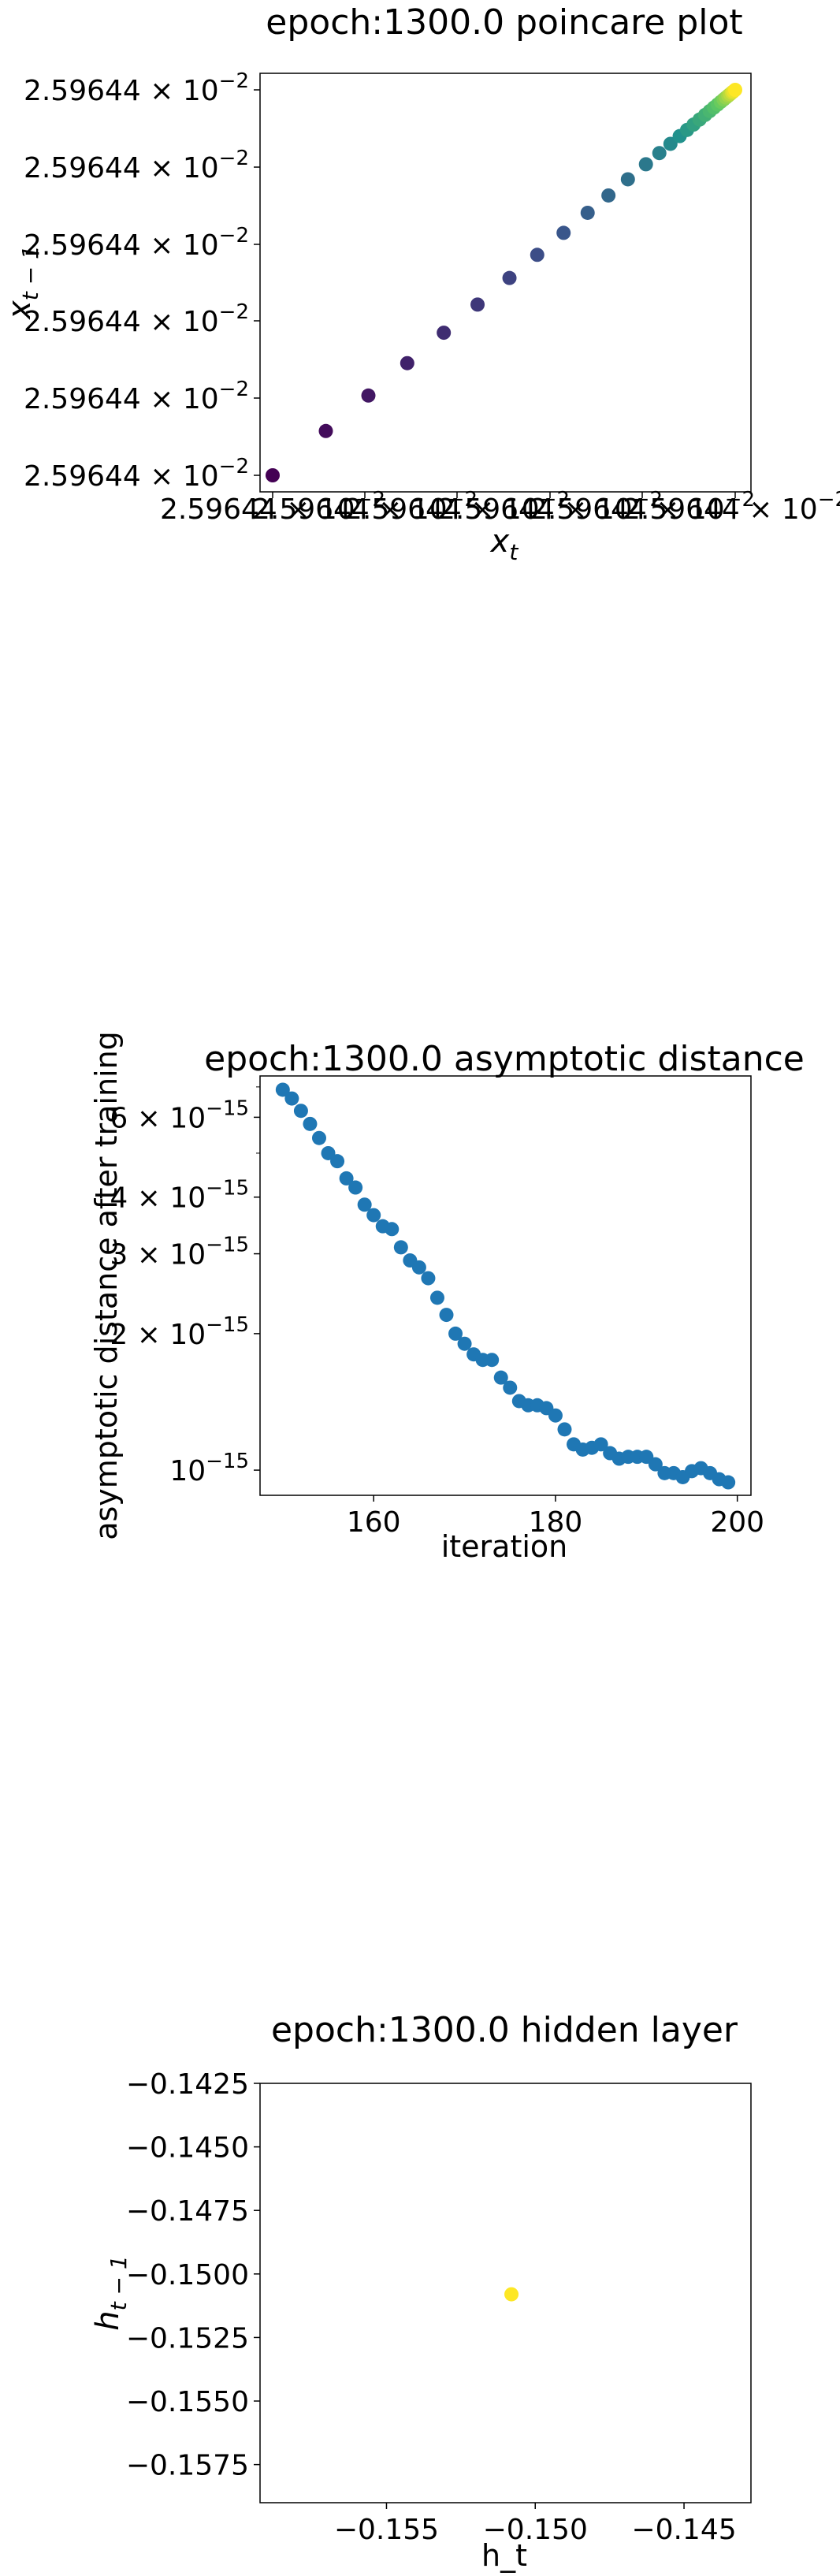  Describe the element at coordinates (504, 544) in the screenshot. I see `poincare-x-label: xt` at that location.